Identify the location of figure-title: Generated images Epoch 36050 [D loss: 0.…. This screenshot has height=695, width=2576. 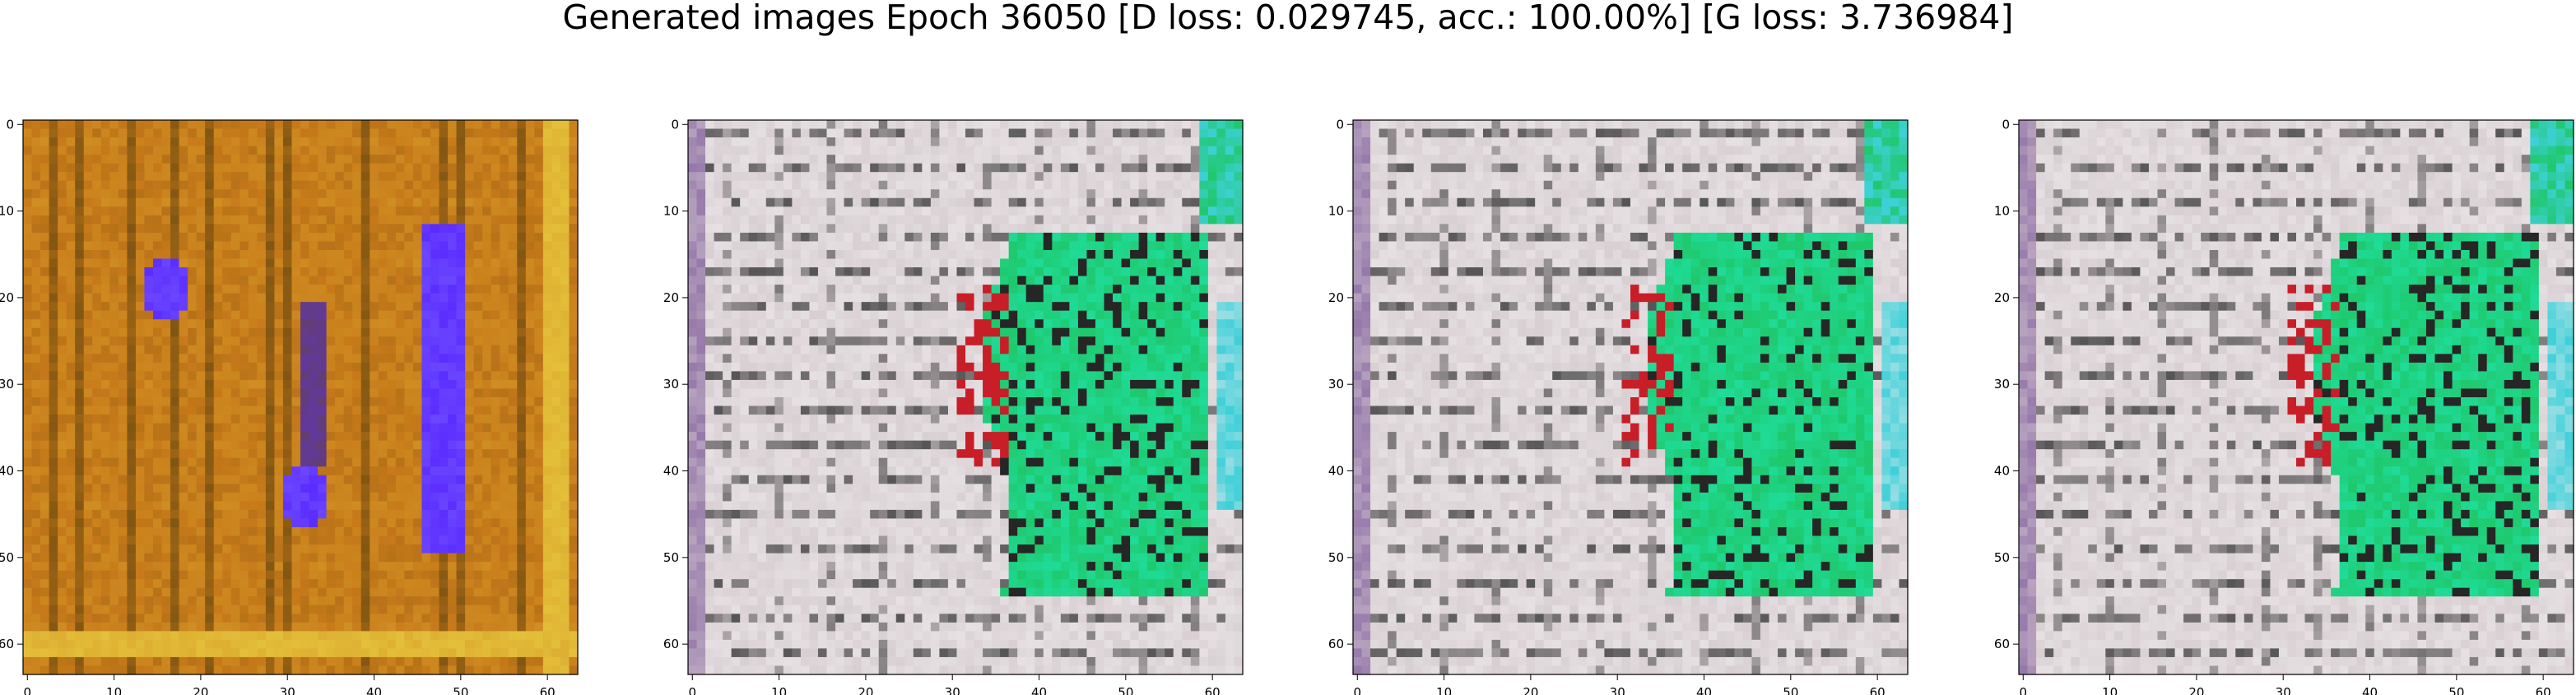
(1288, 18).